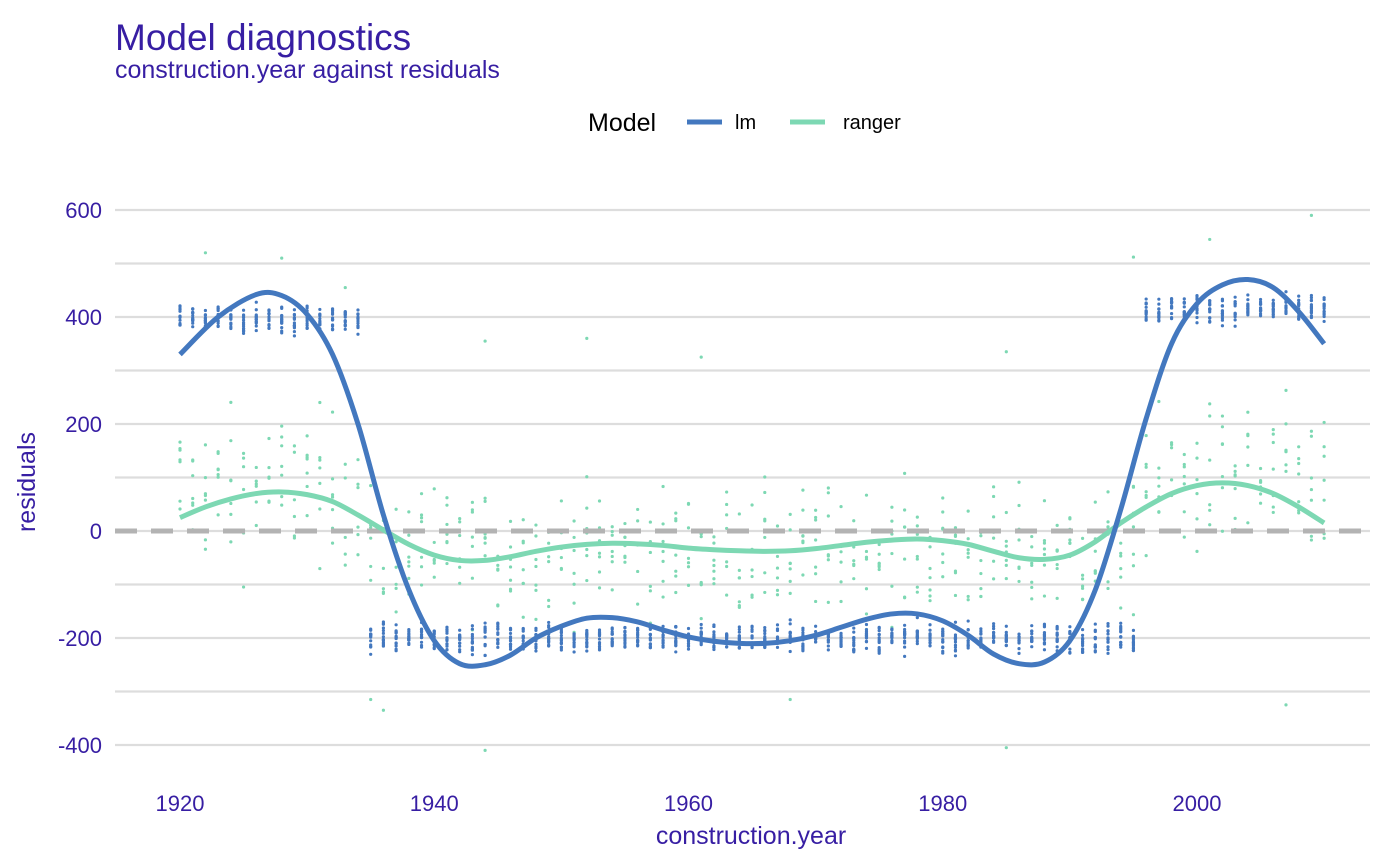  Describe the element at coordinates (180, 803) in the screenshot. I see `x-tick-label: 1920` at that location.